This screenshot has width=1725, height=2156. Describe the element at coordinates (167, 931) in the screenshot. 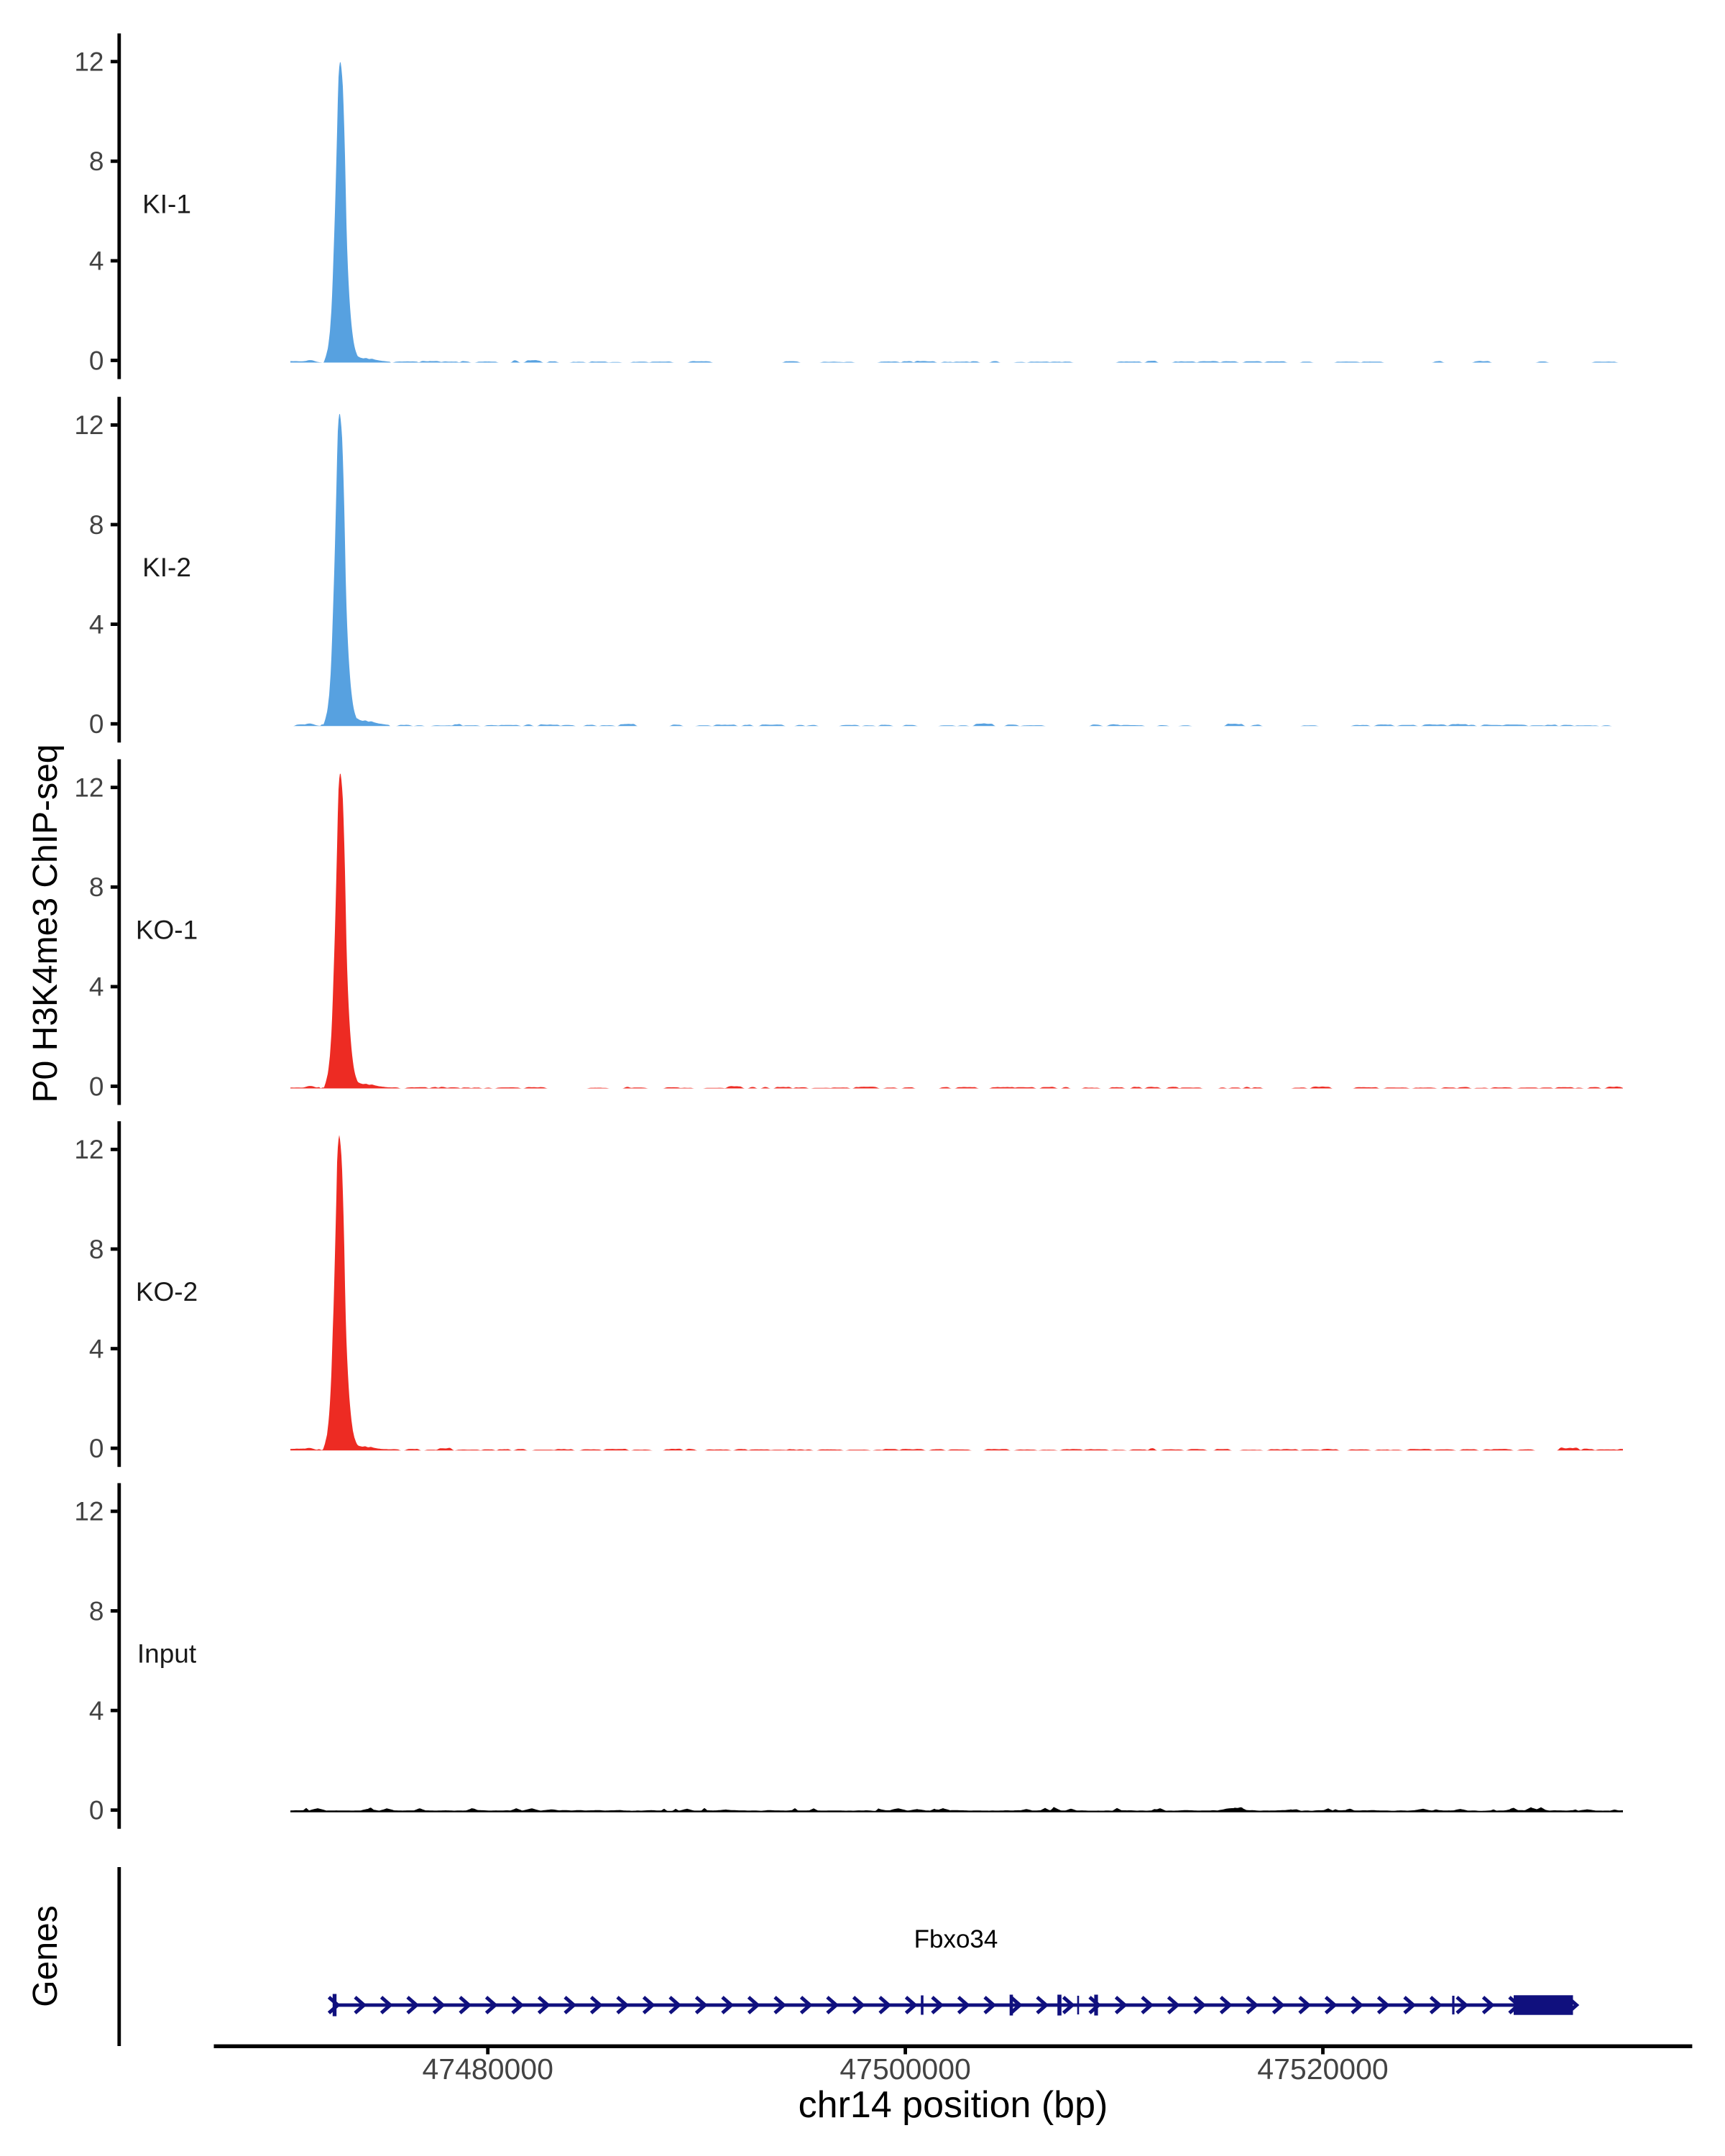

I see `svg-text: KO-1` at that location.